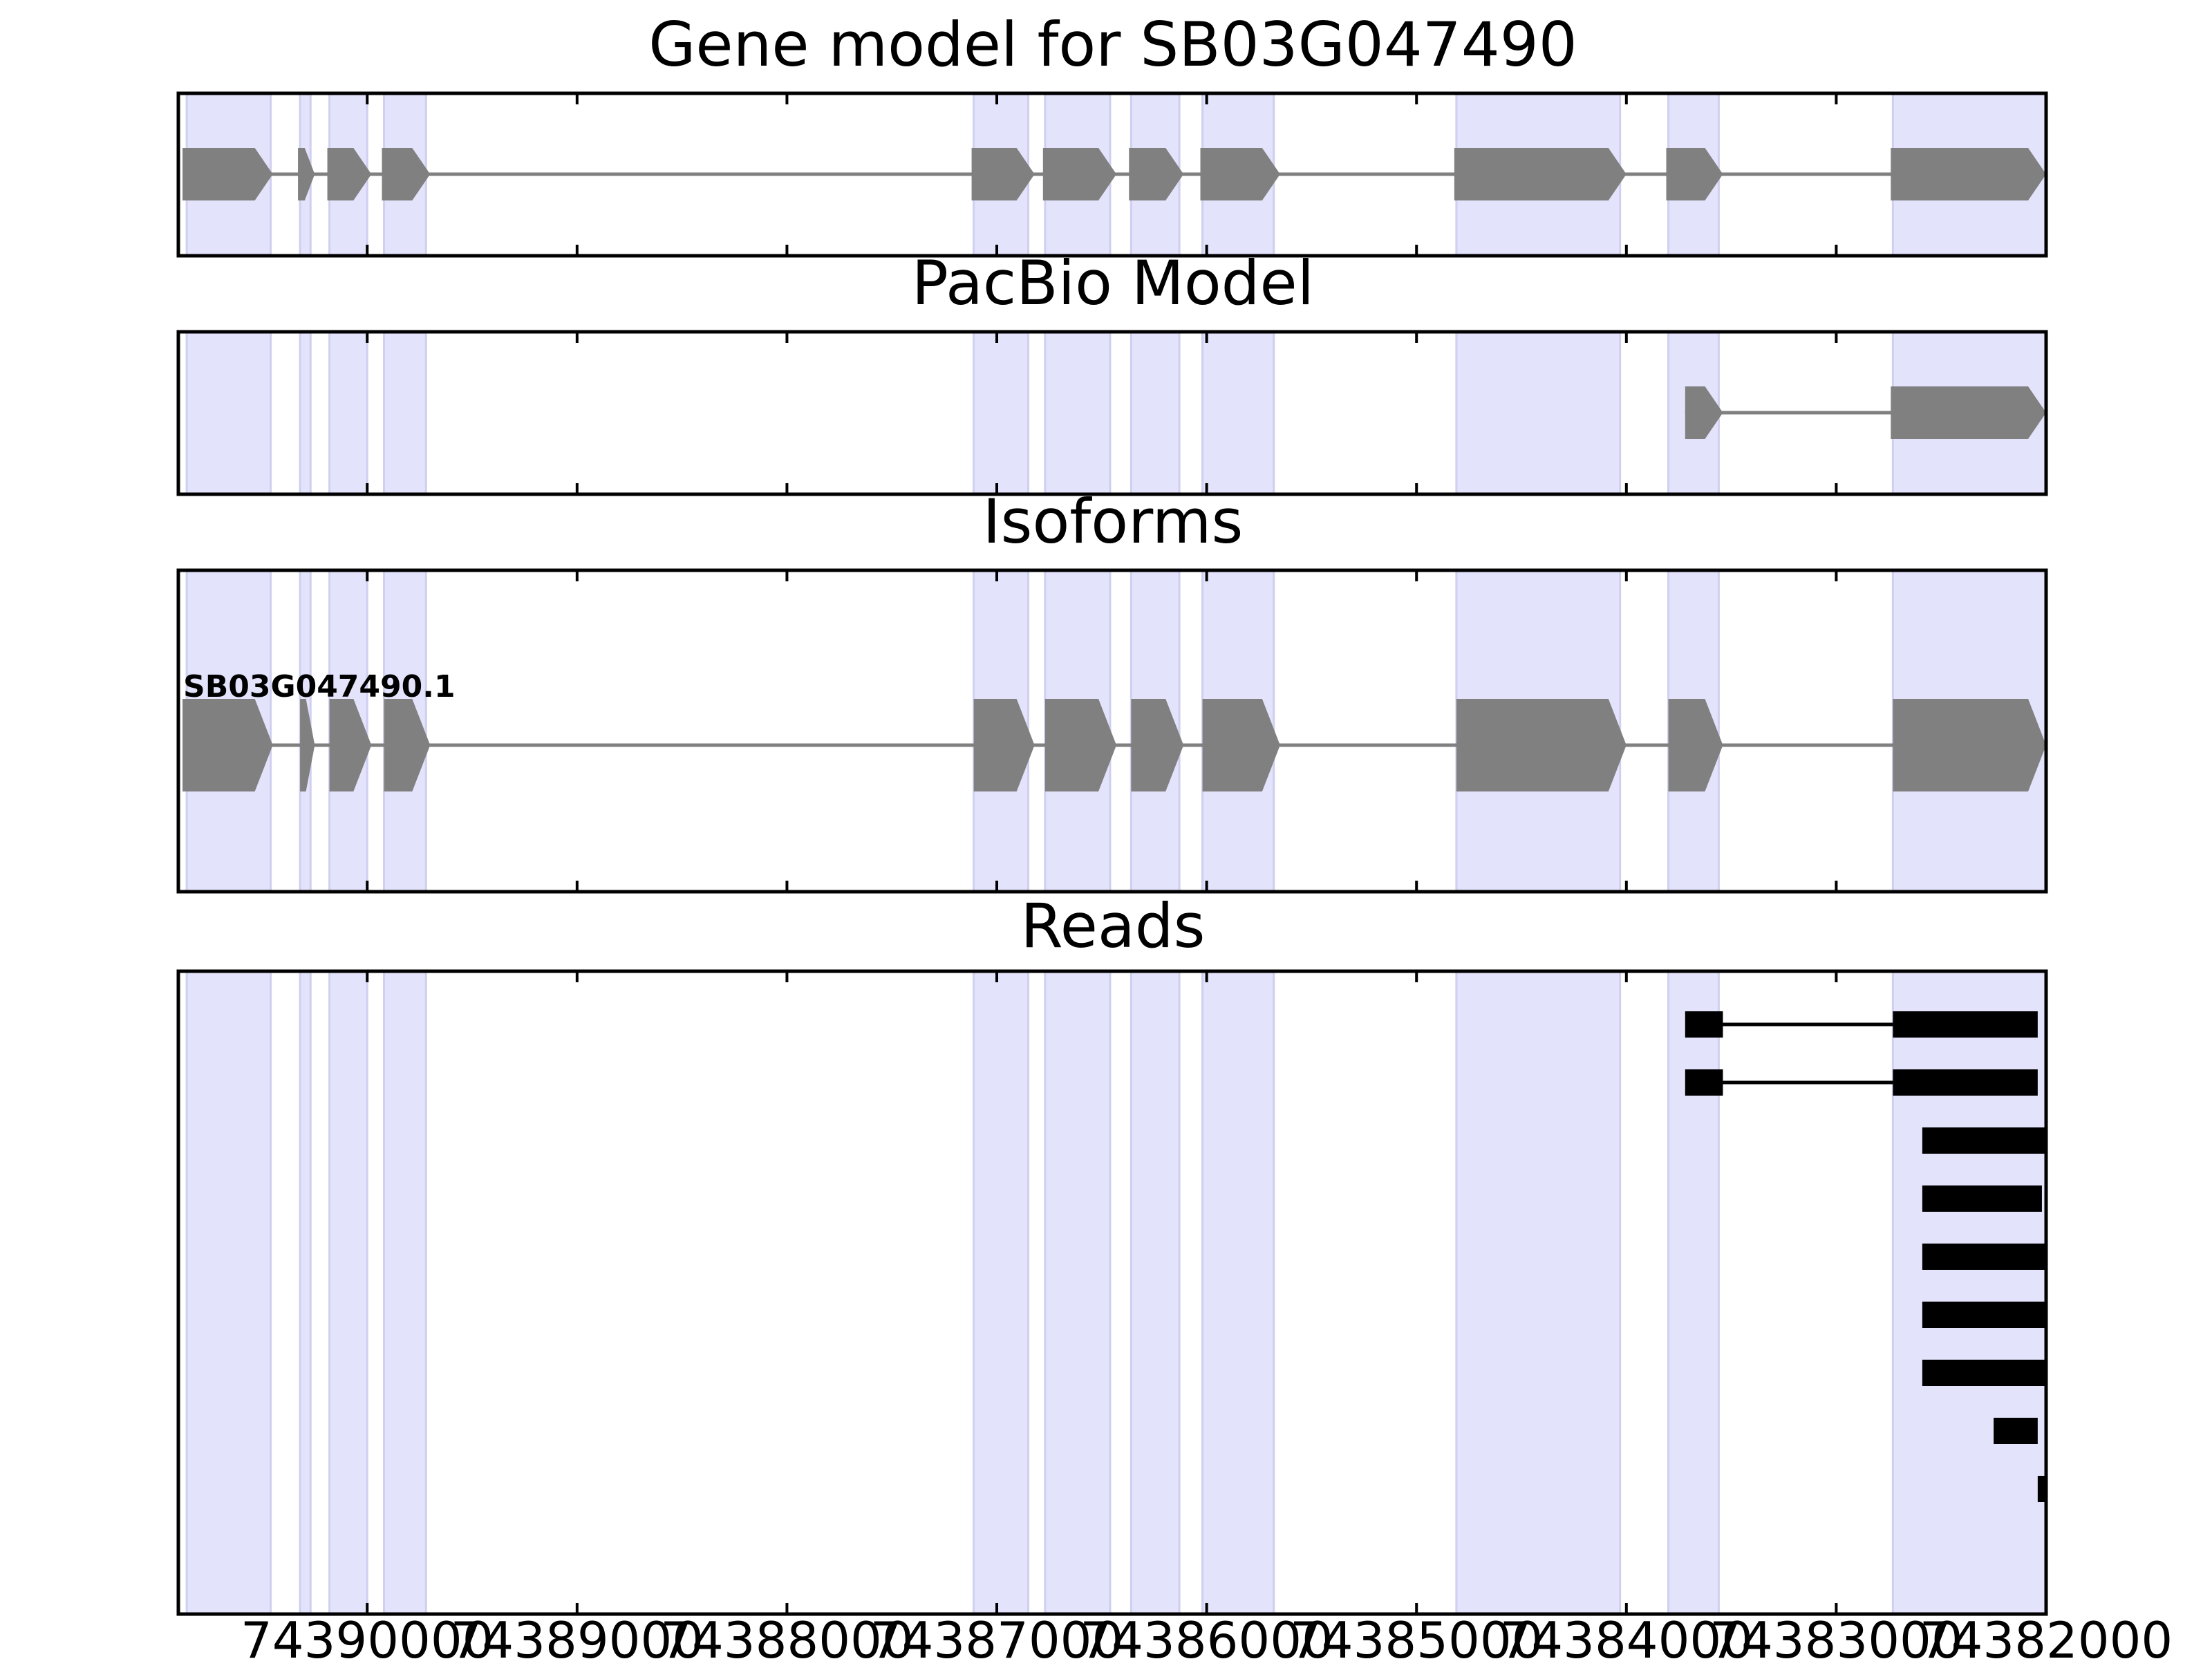 The width and height of the screenshot is (2212, 1659). I want to click on panel-gene-model, so click(1112, 174).